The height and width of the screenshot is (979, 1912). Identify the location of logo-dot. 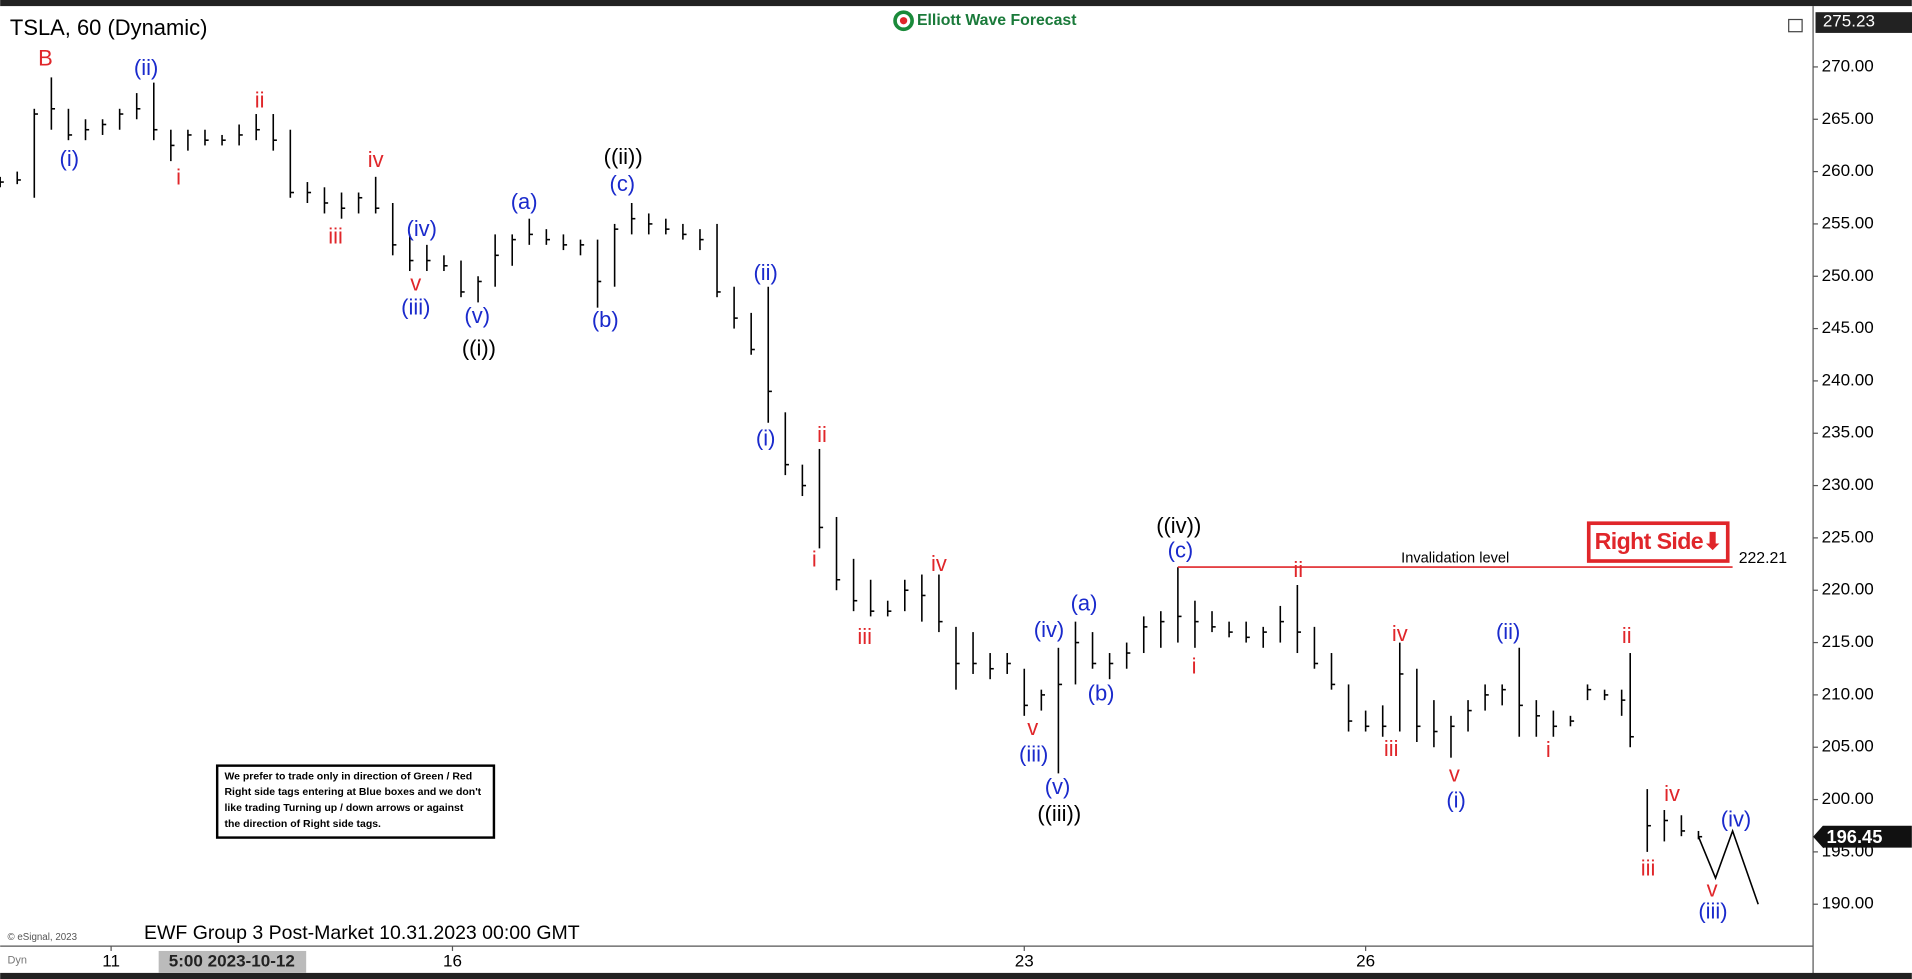
(903, 21).